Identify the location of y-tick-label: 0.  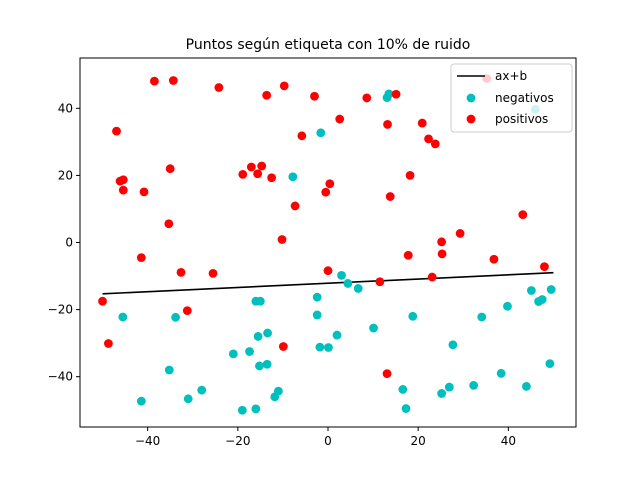
(69, 243).